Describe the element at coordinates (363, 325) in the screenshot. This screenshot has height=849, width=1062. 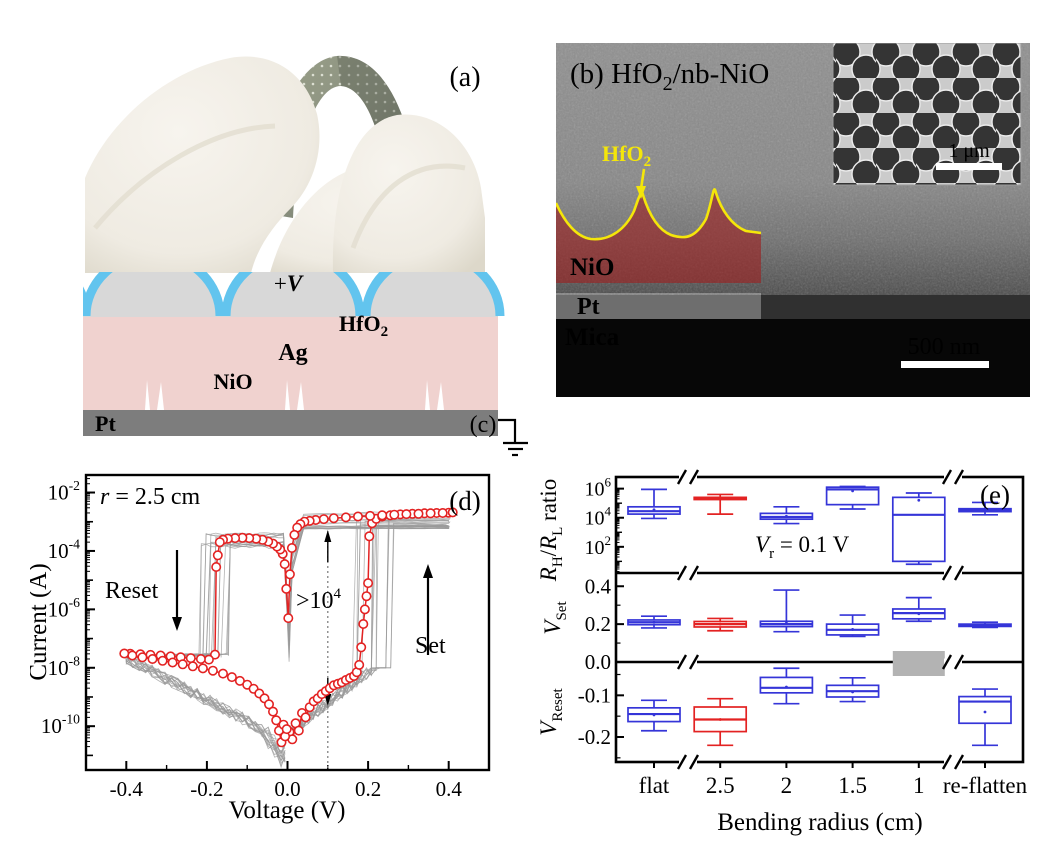
I see `hfo2-label: HfO2` at that location.